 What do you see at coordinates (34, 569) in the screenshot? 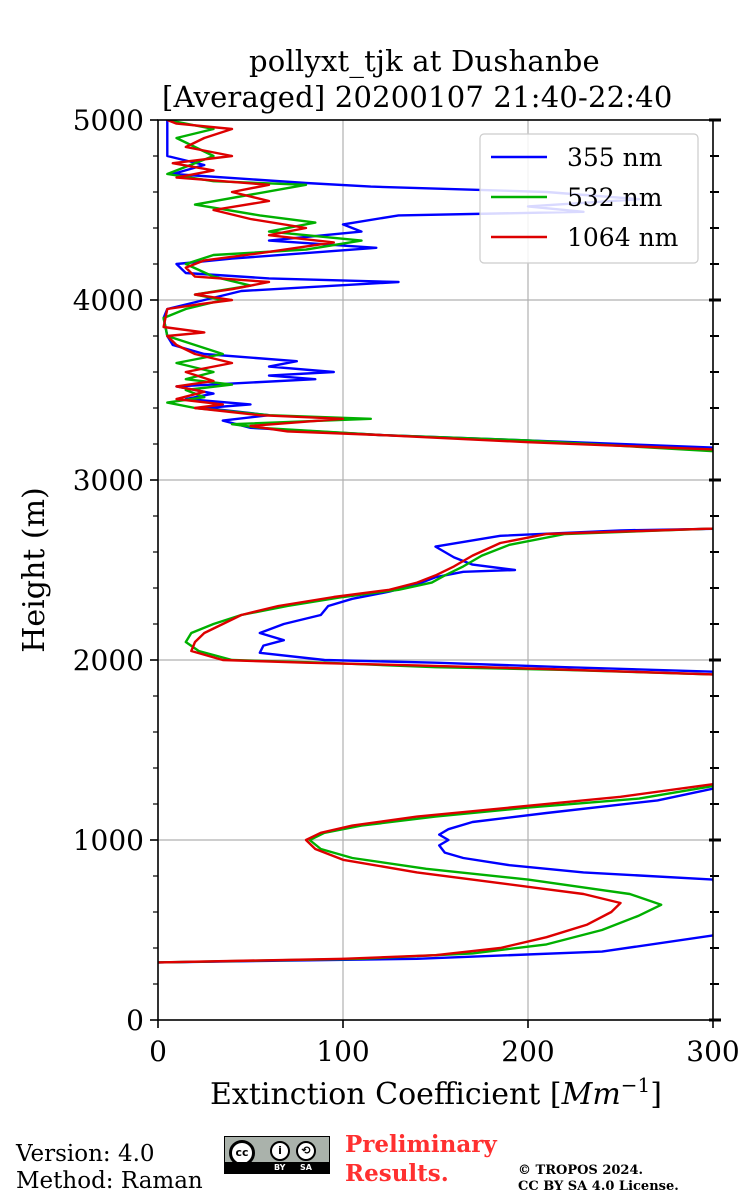
I see `y-axis-label: Height (m)` at bounding box center [34, 569].